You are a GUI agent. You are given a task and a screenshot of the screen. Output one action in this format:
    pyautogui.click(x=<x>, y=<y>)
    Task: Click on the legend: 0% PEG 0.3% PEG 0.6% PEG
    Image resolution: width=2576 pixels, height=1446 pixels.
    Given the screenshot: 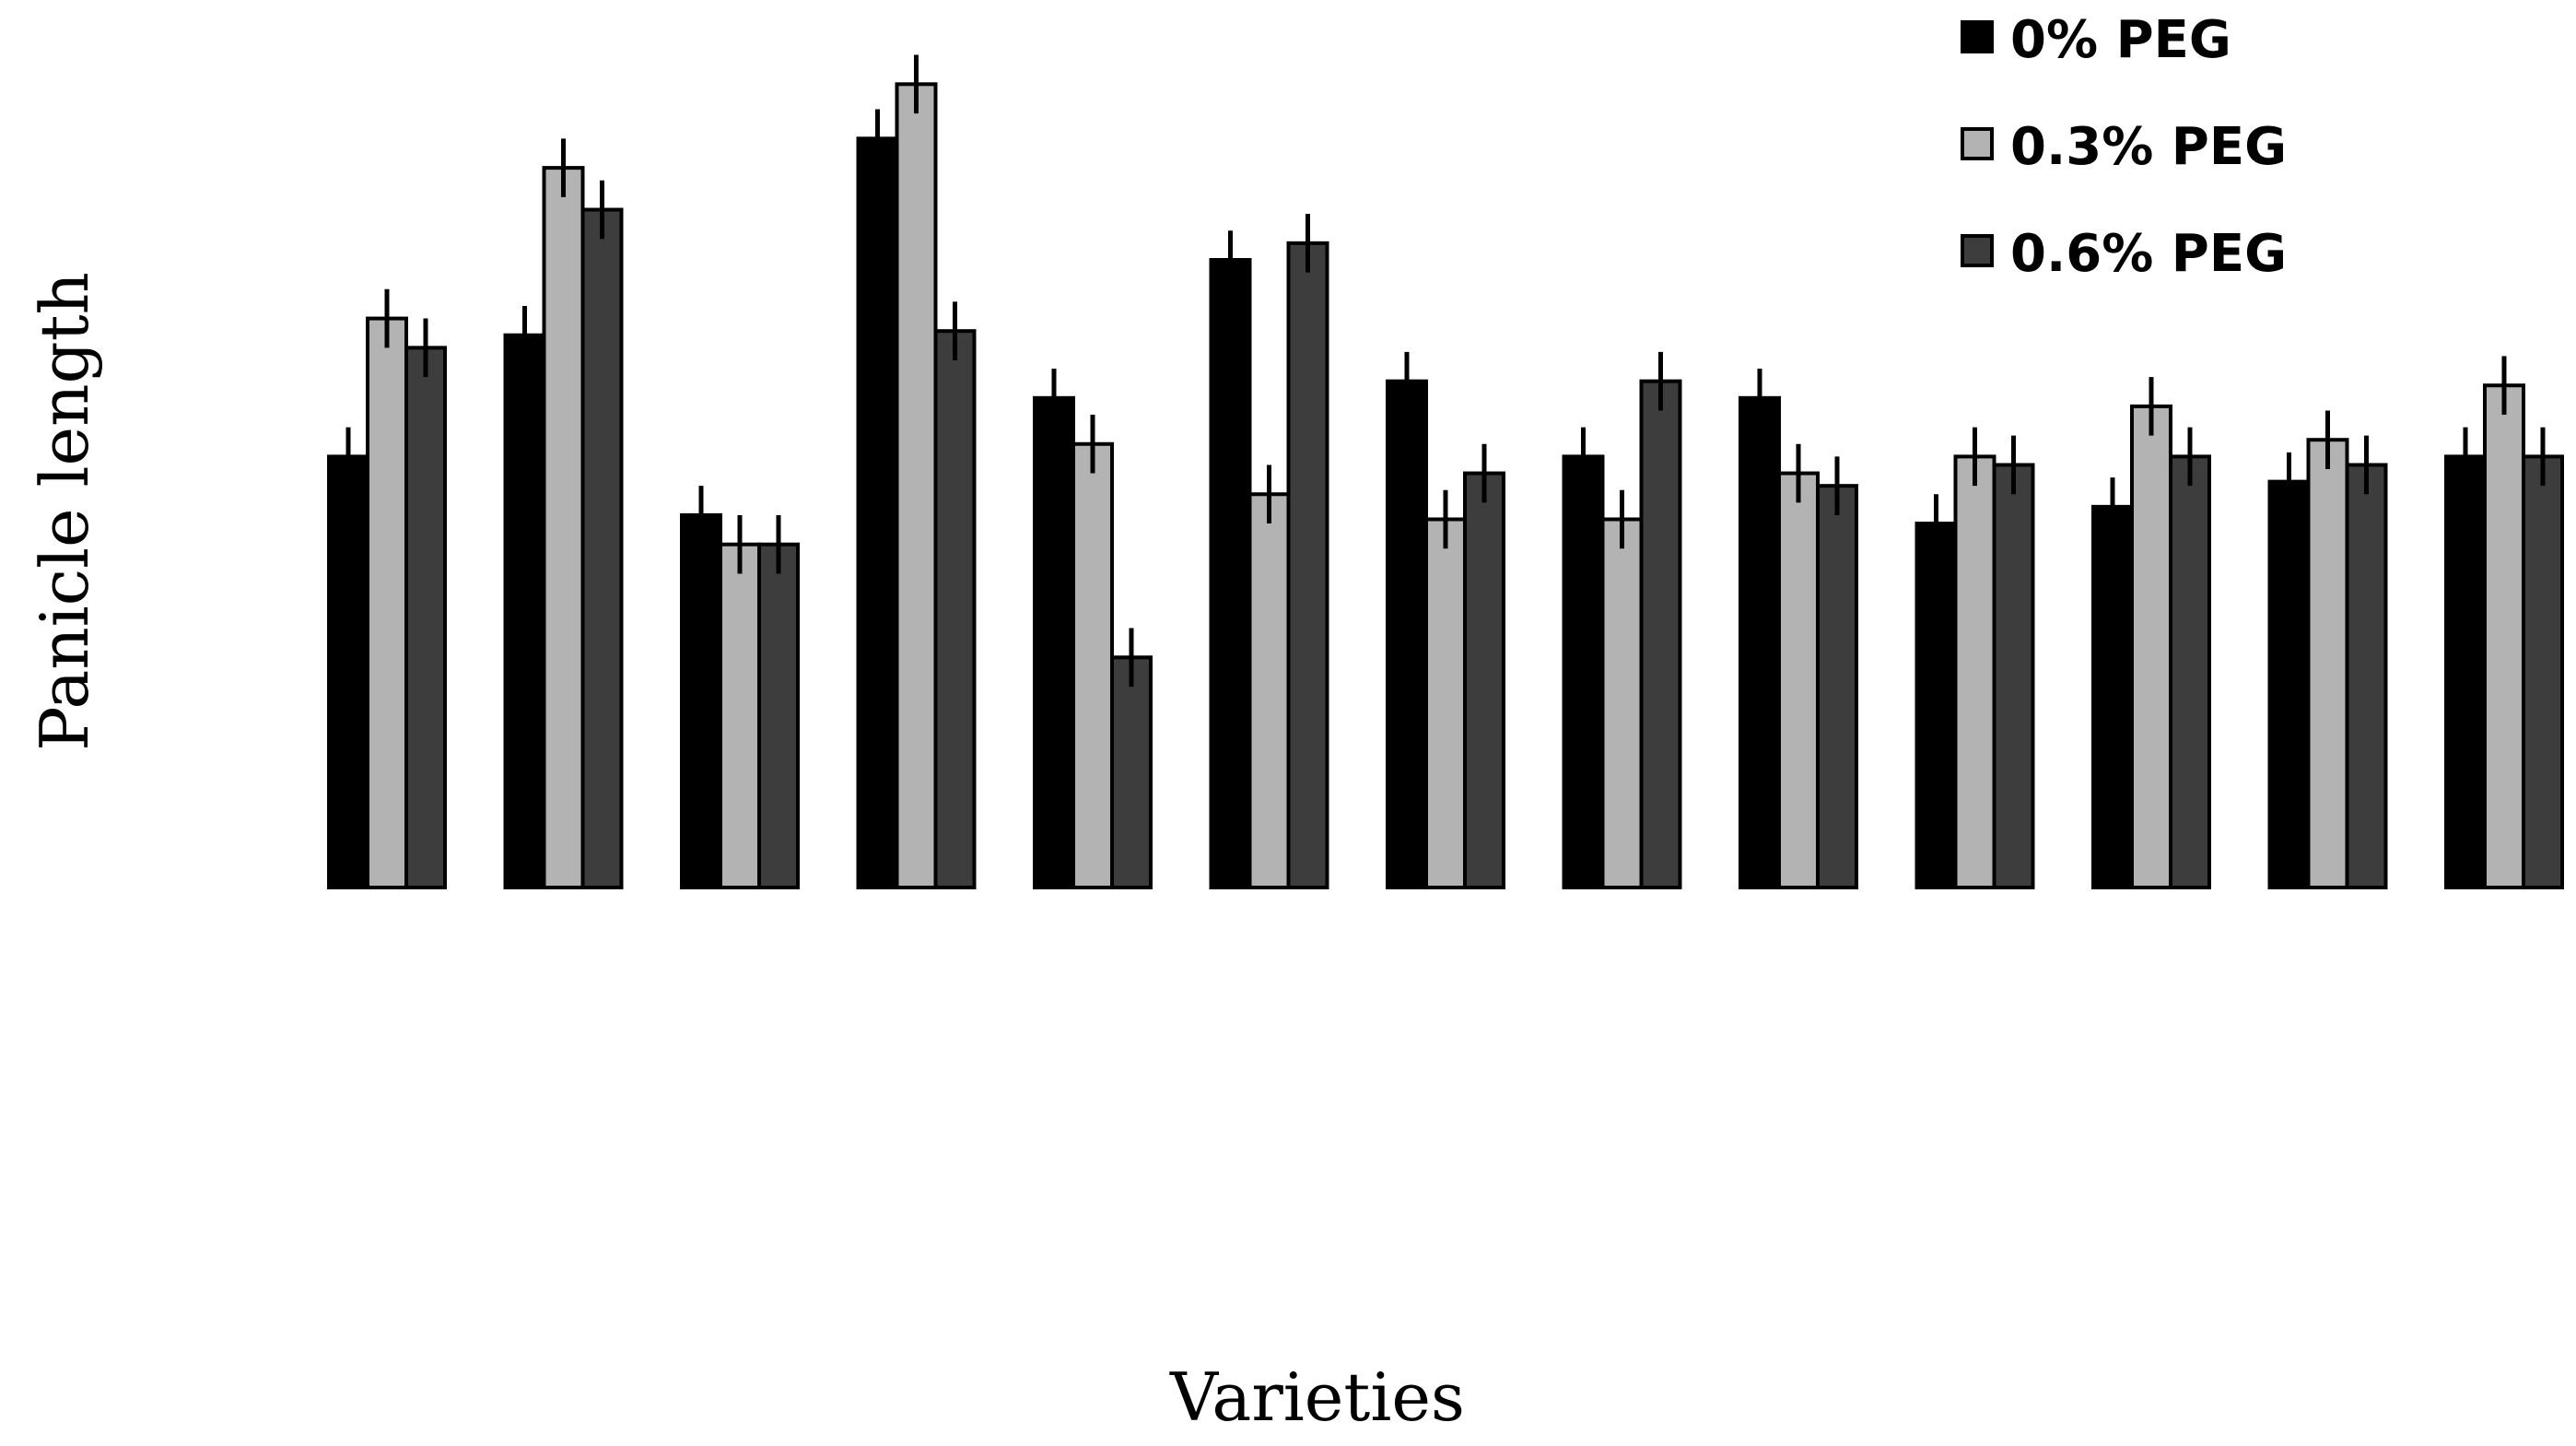 What is the action you would take?
    pyautogui.click(x=2124, y=147)
    